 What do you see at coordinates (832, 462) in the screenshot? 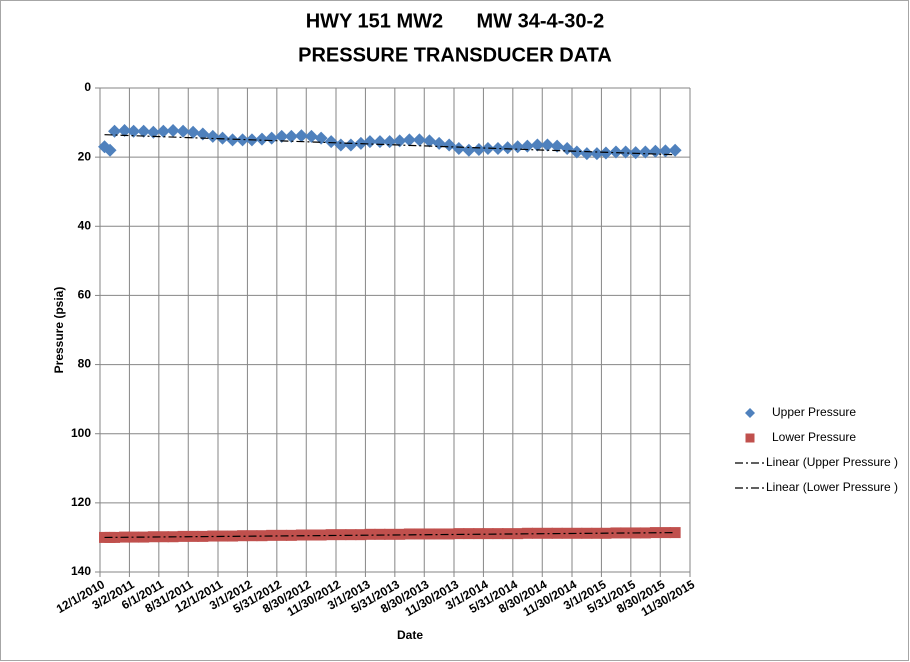
I see `legend-label: Linear (Upper Pressure )` at bounding box center [832, 462].